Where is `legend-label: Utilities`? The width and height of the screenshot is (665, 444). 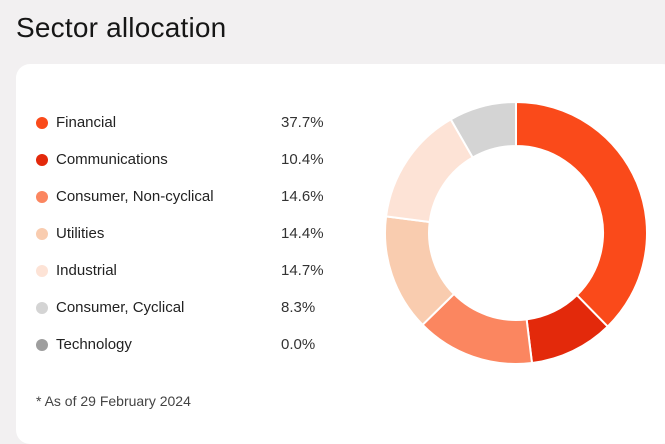
legend-label: Utilities is located at coordinates (80, 233).